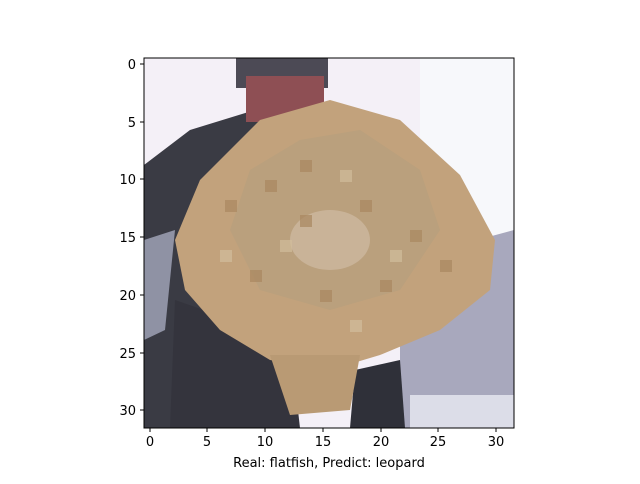  I want to click on y-tick-label: 10, so click(127, 180).